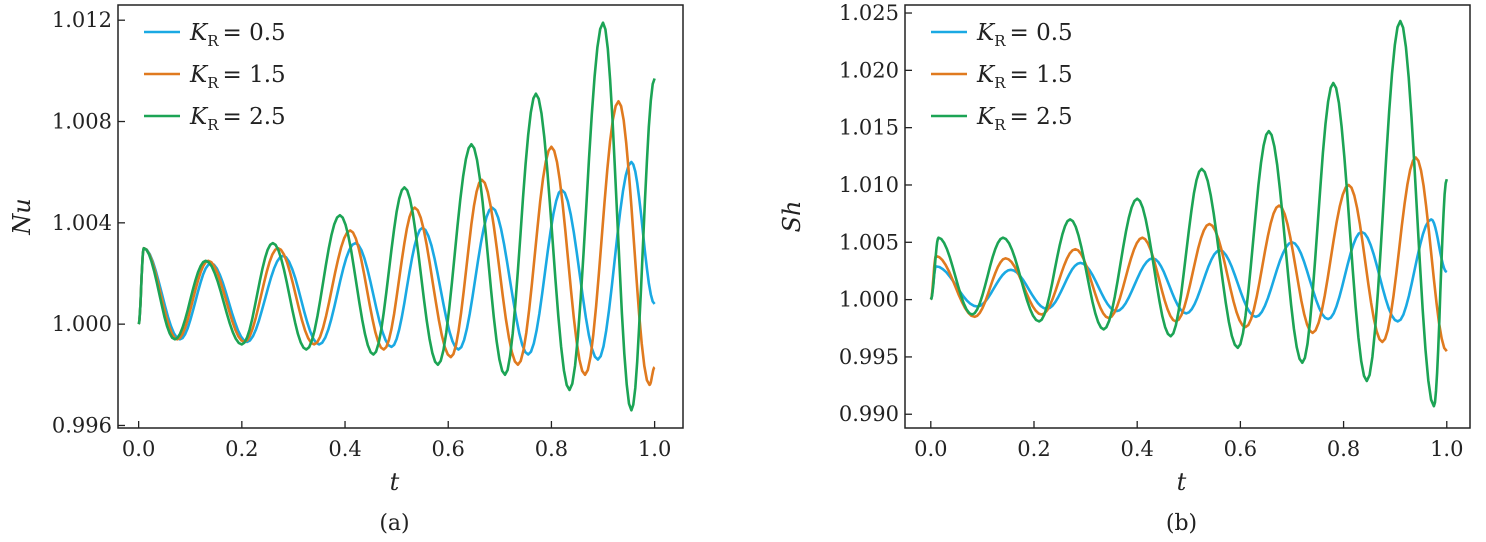 The height and width of the screenshot is (542, 1486). I want to click on y-tick-label: 1.008, so click(82, 122).